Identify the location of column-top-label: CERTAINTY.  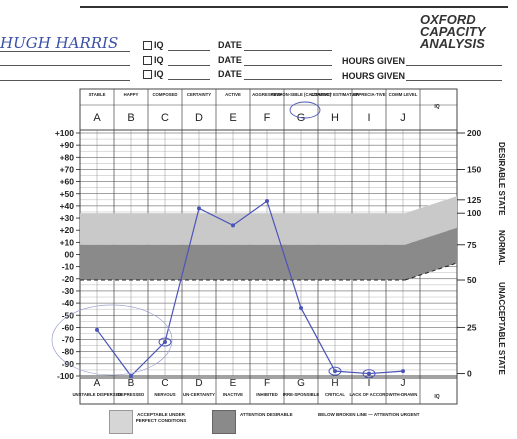
(199, 94).